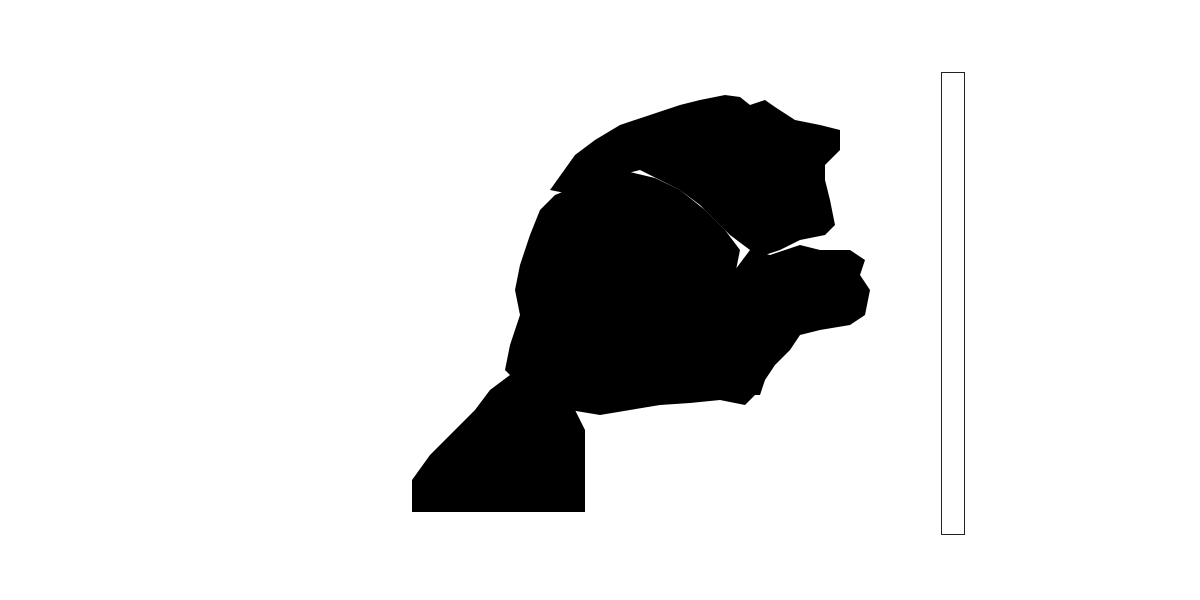 This screenshot has height=600, width=1200. What do you see at coordinates (616, 293) in the screenshot?
I see `marker-asni` at bounding box center [616, 293].